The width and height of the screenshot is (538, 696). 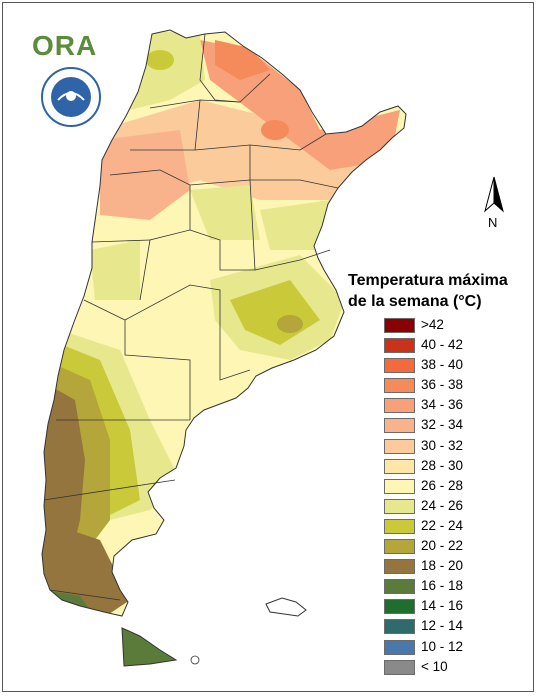 What do you see at coordinates (442, 445) in the screenshot?
I see `legend-label: 30 - 32` at bounding box center [442, 445].